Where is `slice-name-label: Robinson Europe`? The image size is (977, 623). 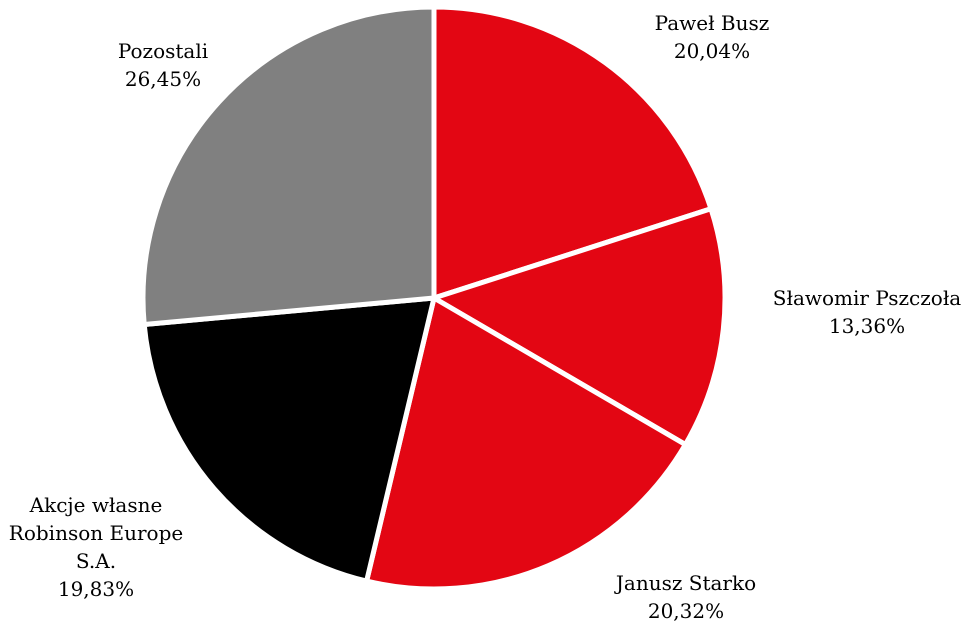
slice-name-label: Robinson Europe is located at coordinates (96, 533).